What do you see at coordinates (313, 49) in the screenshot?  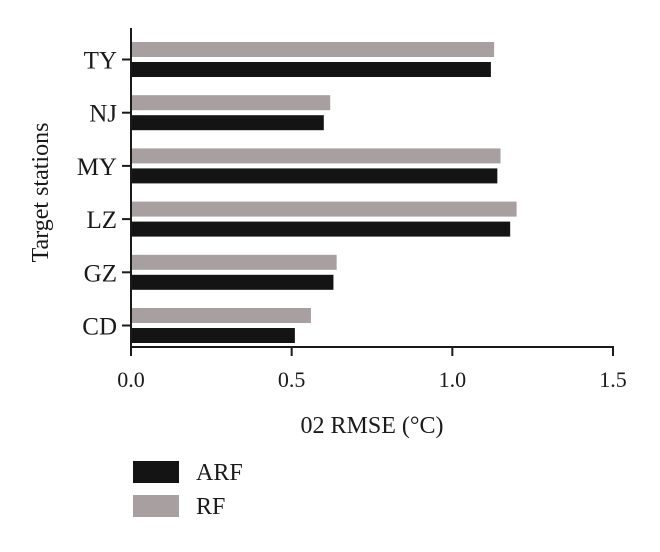 I see `bar-rf-ty` at bounding box center [313, 49].